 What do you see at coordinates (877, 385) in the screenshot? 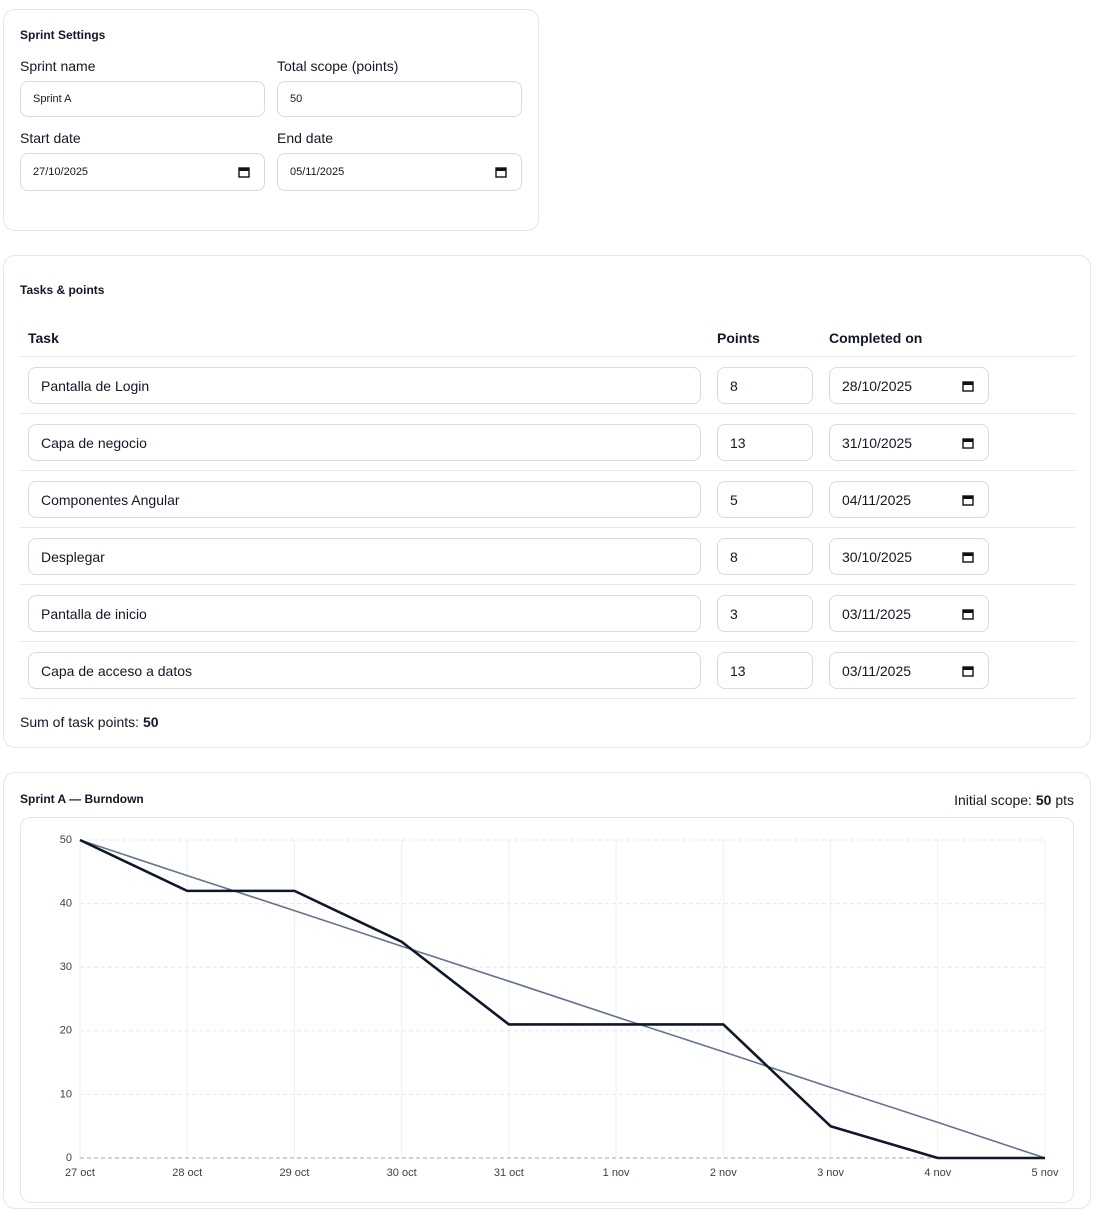
I see `input-value: 28/10/2025` at bounding box center [877, 385].